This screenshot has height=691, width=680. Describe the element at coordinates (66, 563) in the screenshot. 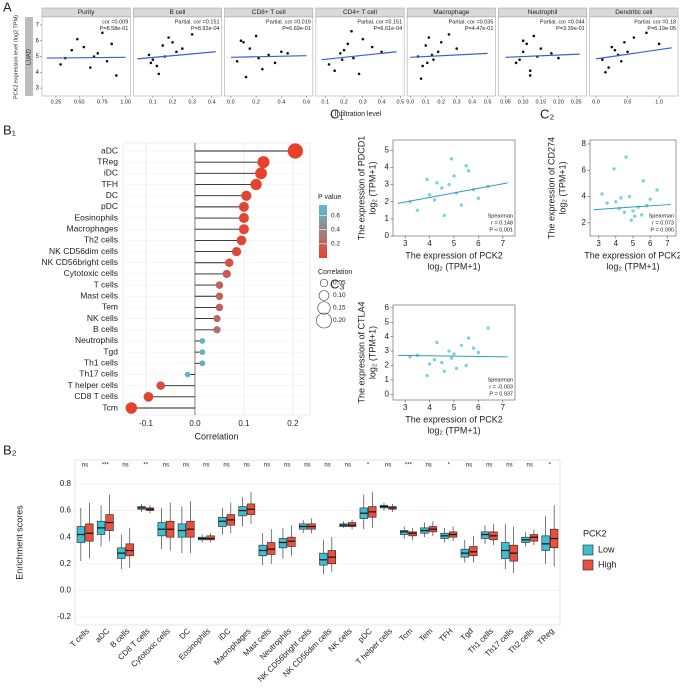

I see `y-tick-label: 0.2` at that location.